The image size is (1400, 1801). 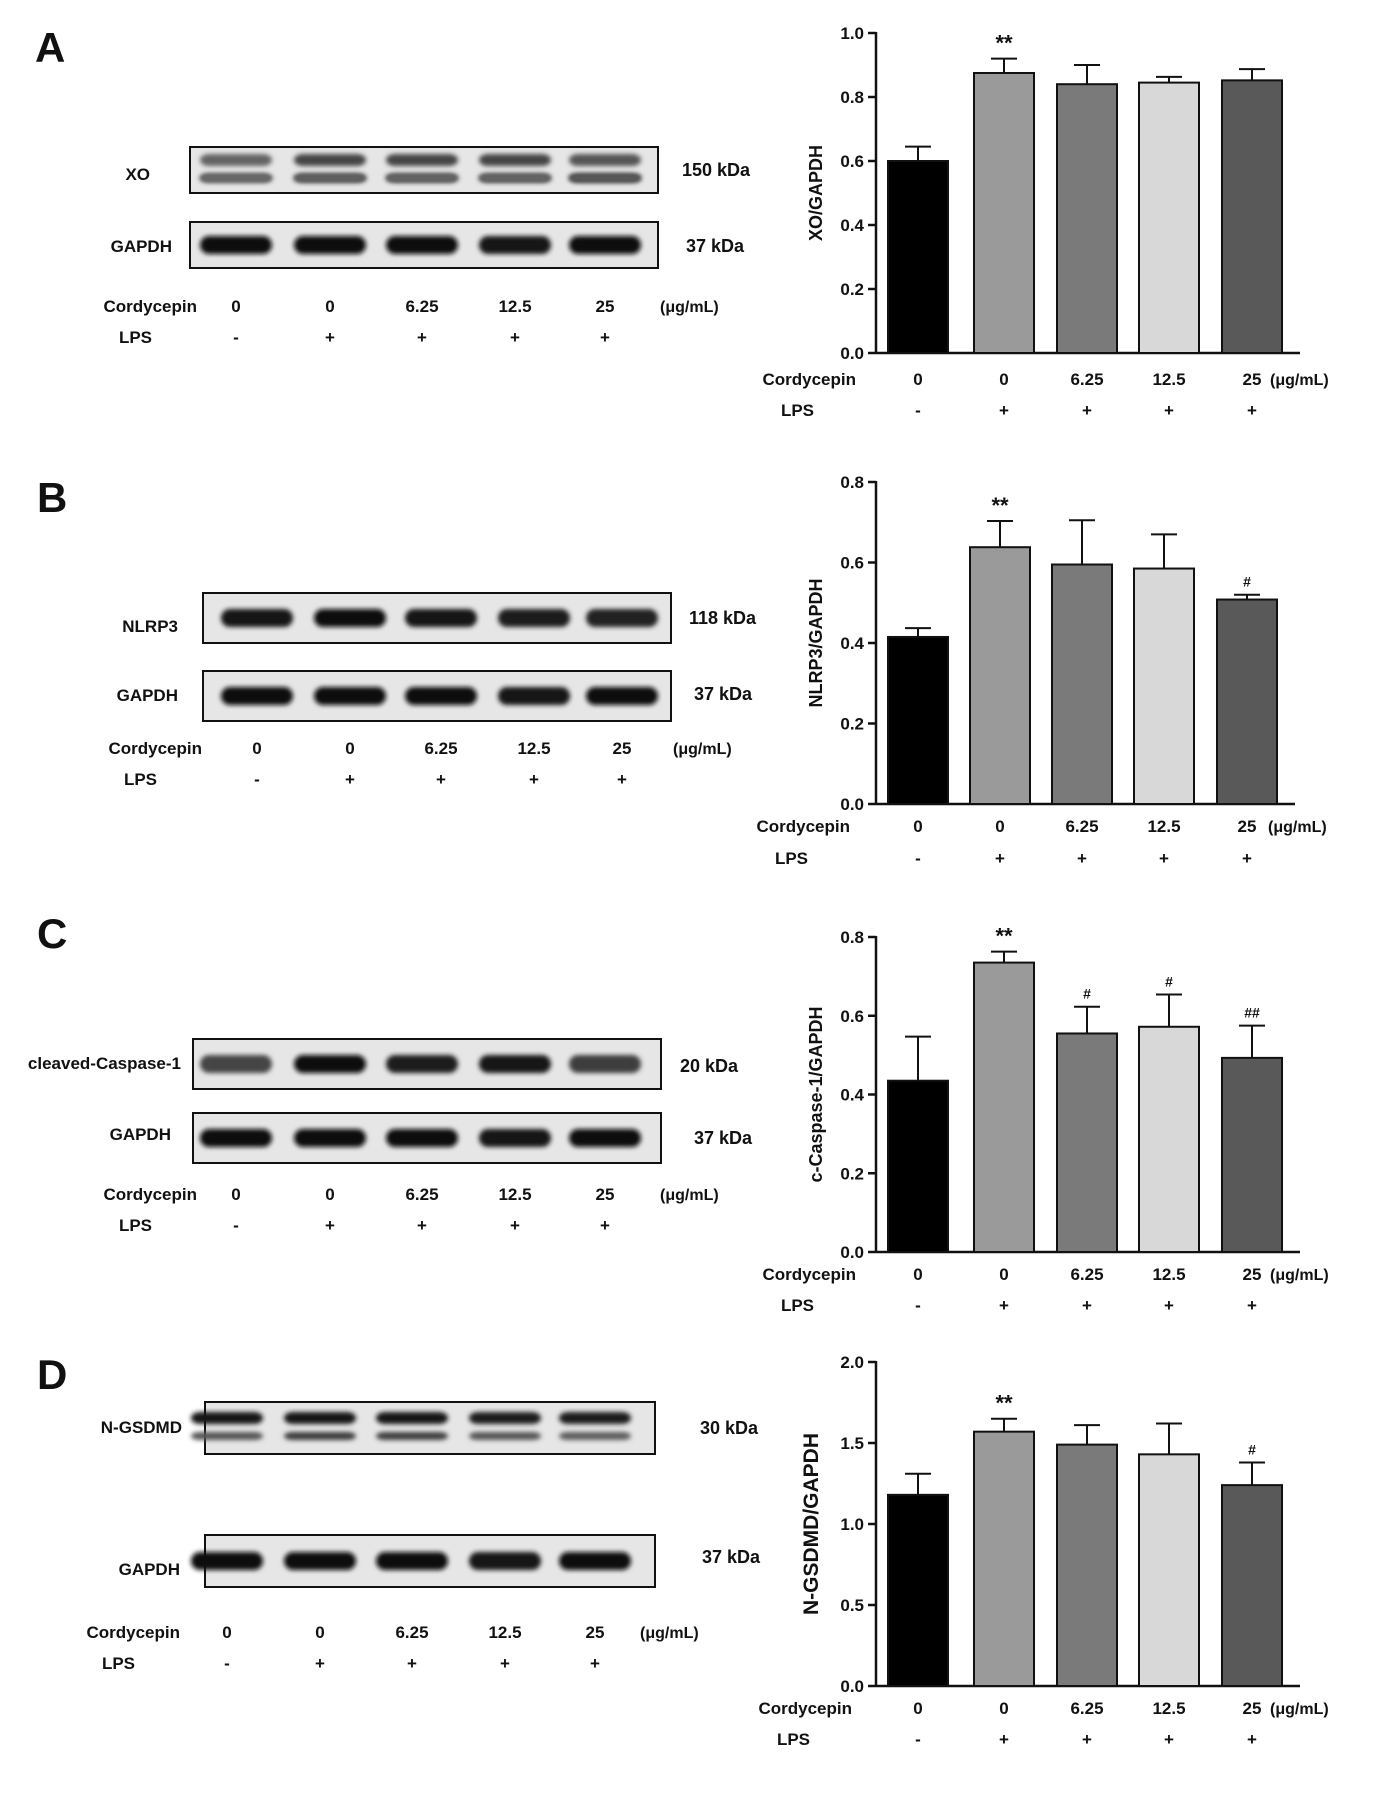 What do you see at coordinates (155, 748) in the screenshot?
I see `blot-cordycepin-label-b: Cordycepin` at bounding box center [155, 748].